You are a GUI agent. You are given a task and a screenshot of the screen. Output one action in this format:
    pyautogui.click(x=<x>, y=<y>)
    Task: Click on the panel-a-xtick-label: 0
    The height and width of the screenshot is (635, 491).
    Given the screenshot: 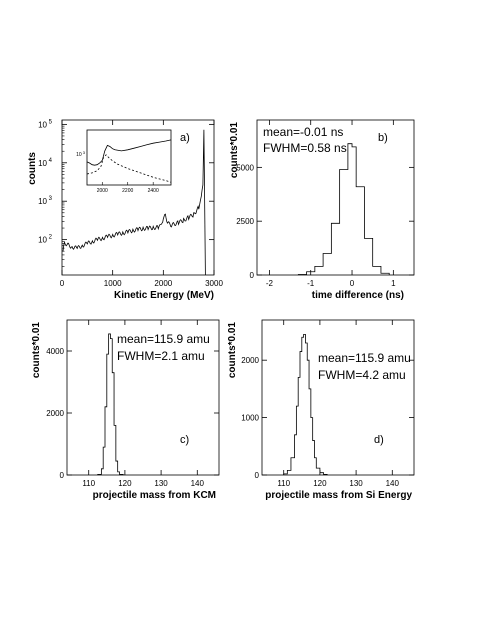 What is the action you would take?
    pyautogui.click(x=62, y=283)
    